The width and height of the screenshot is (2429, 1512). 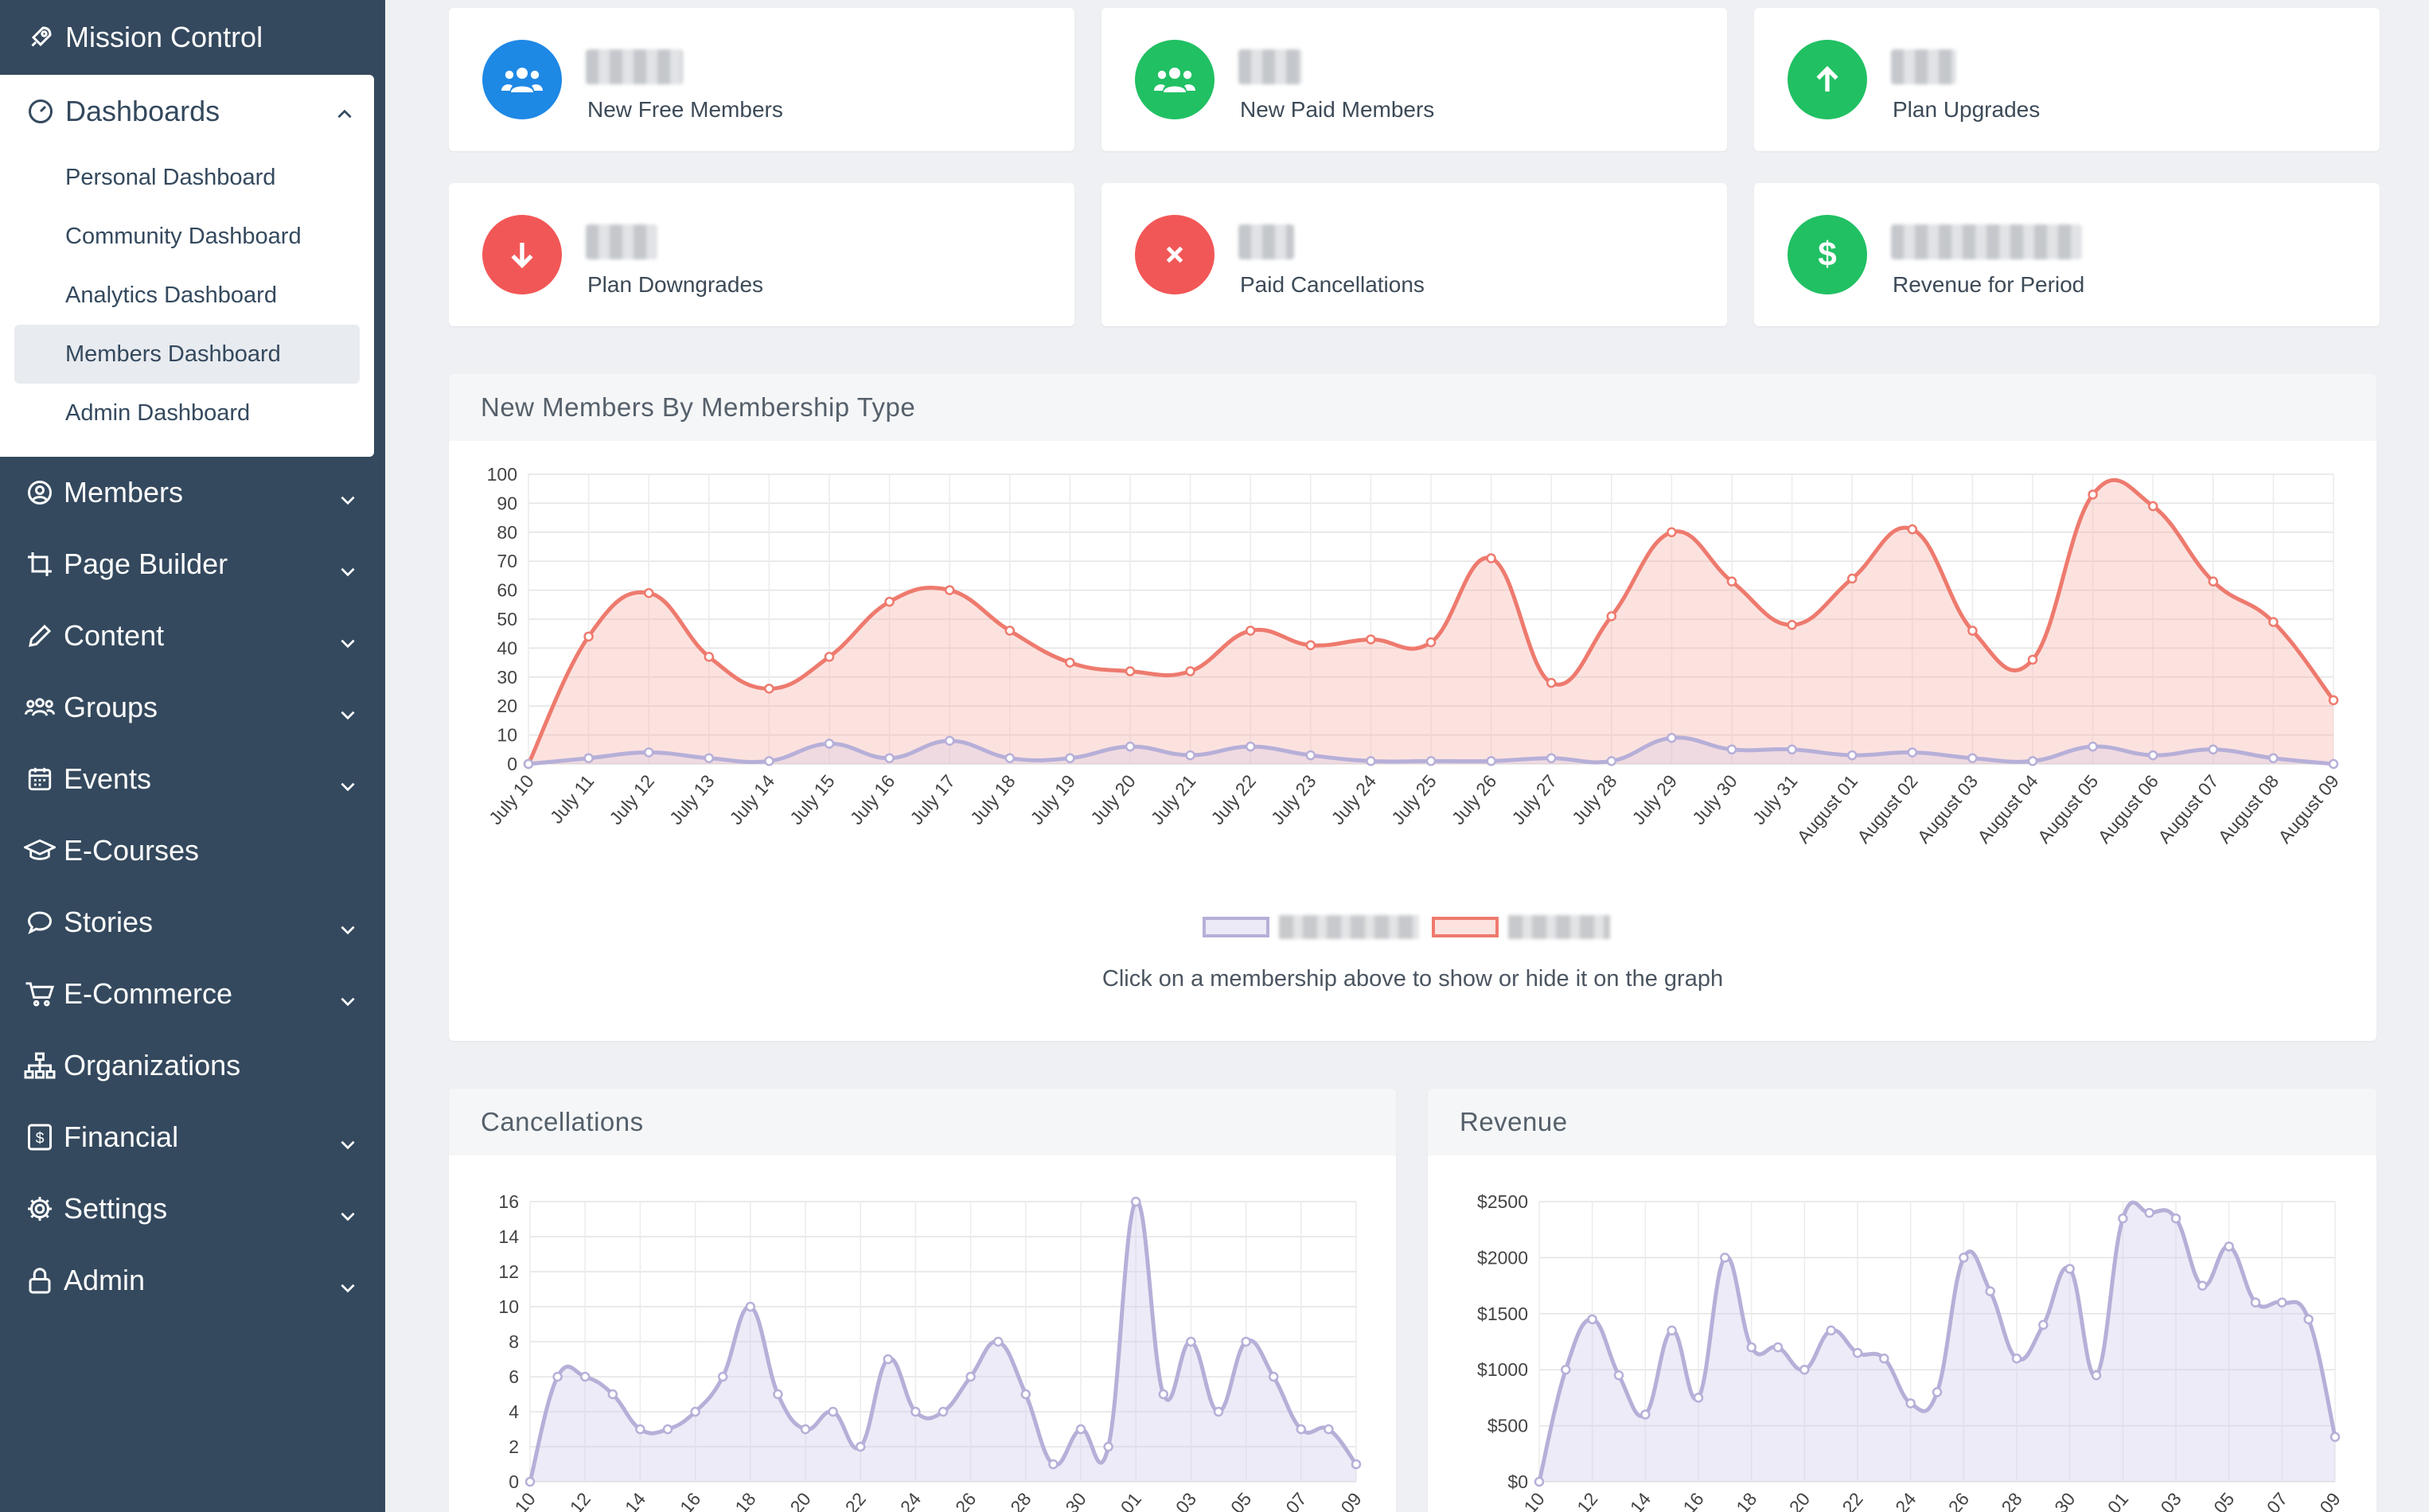 What do you see at coordinates (192, 636) in the screenshot?
I see `sidebar-item-content: Content` at bounding box center [192, 636].